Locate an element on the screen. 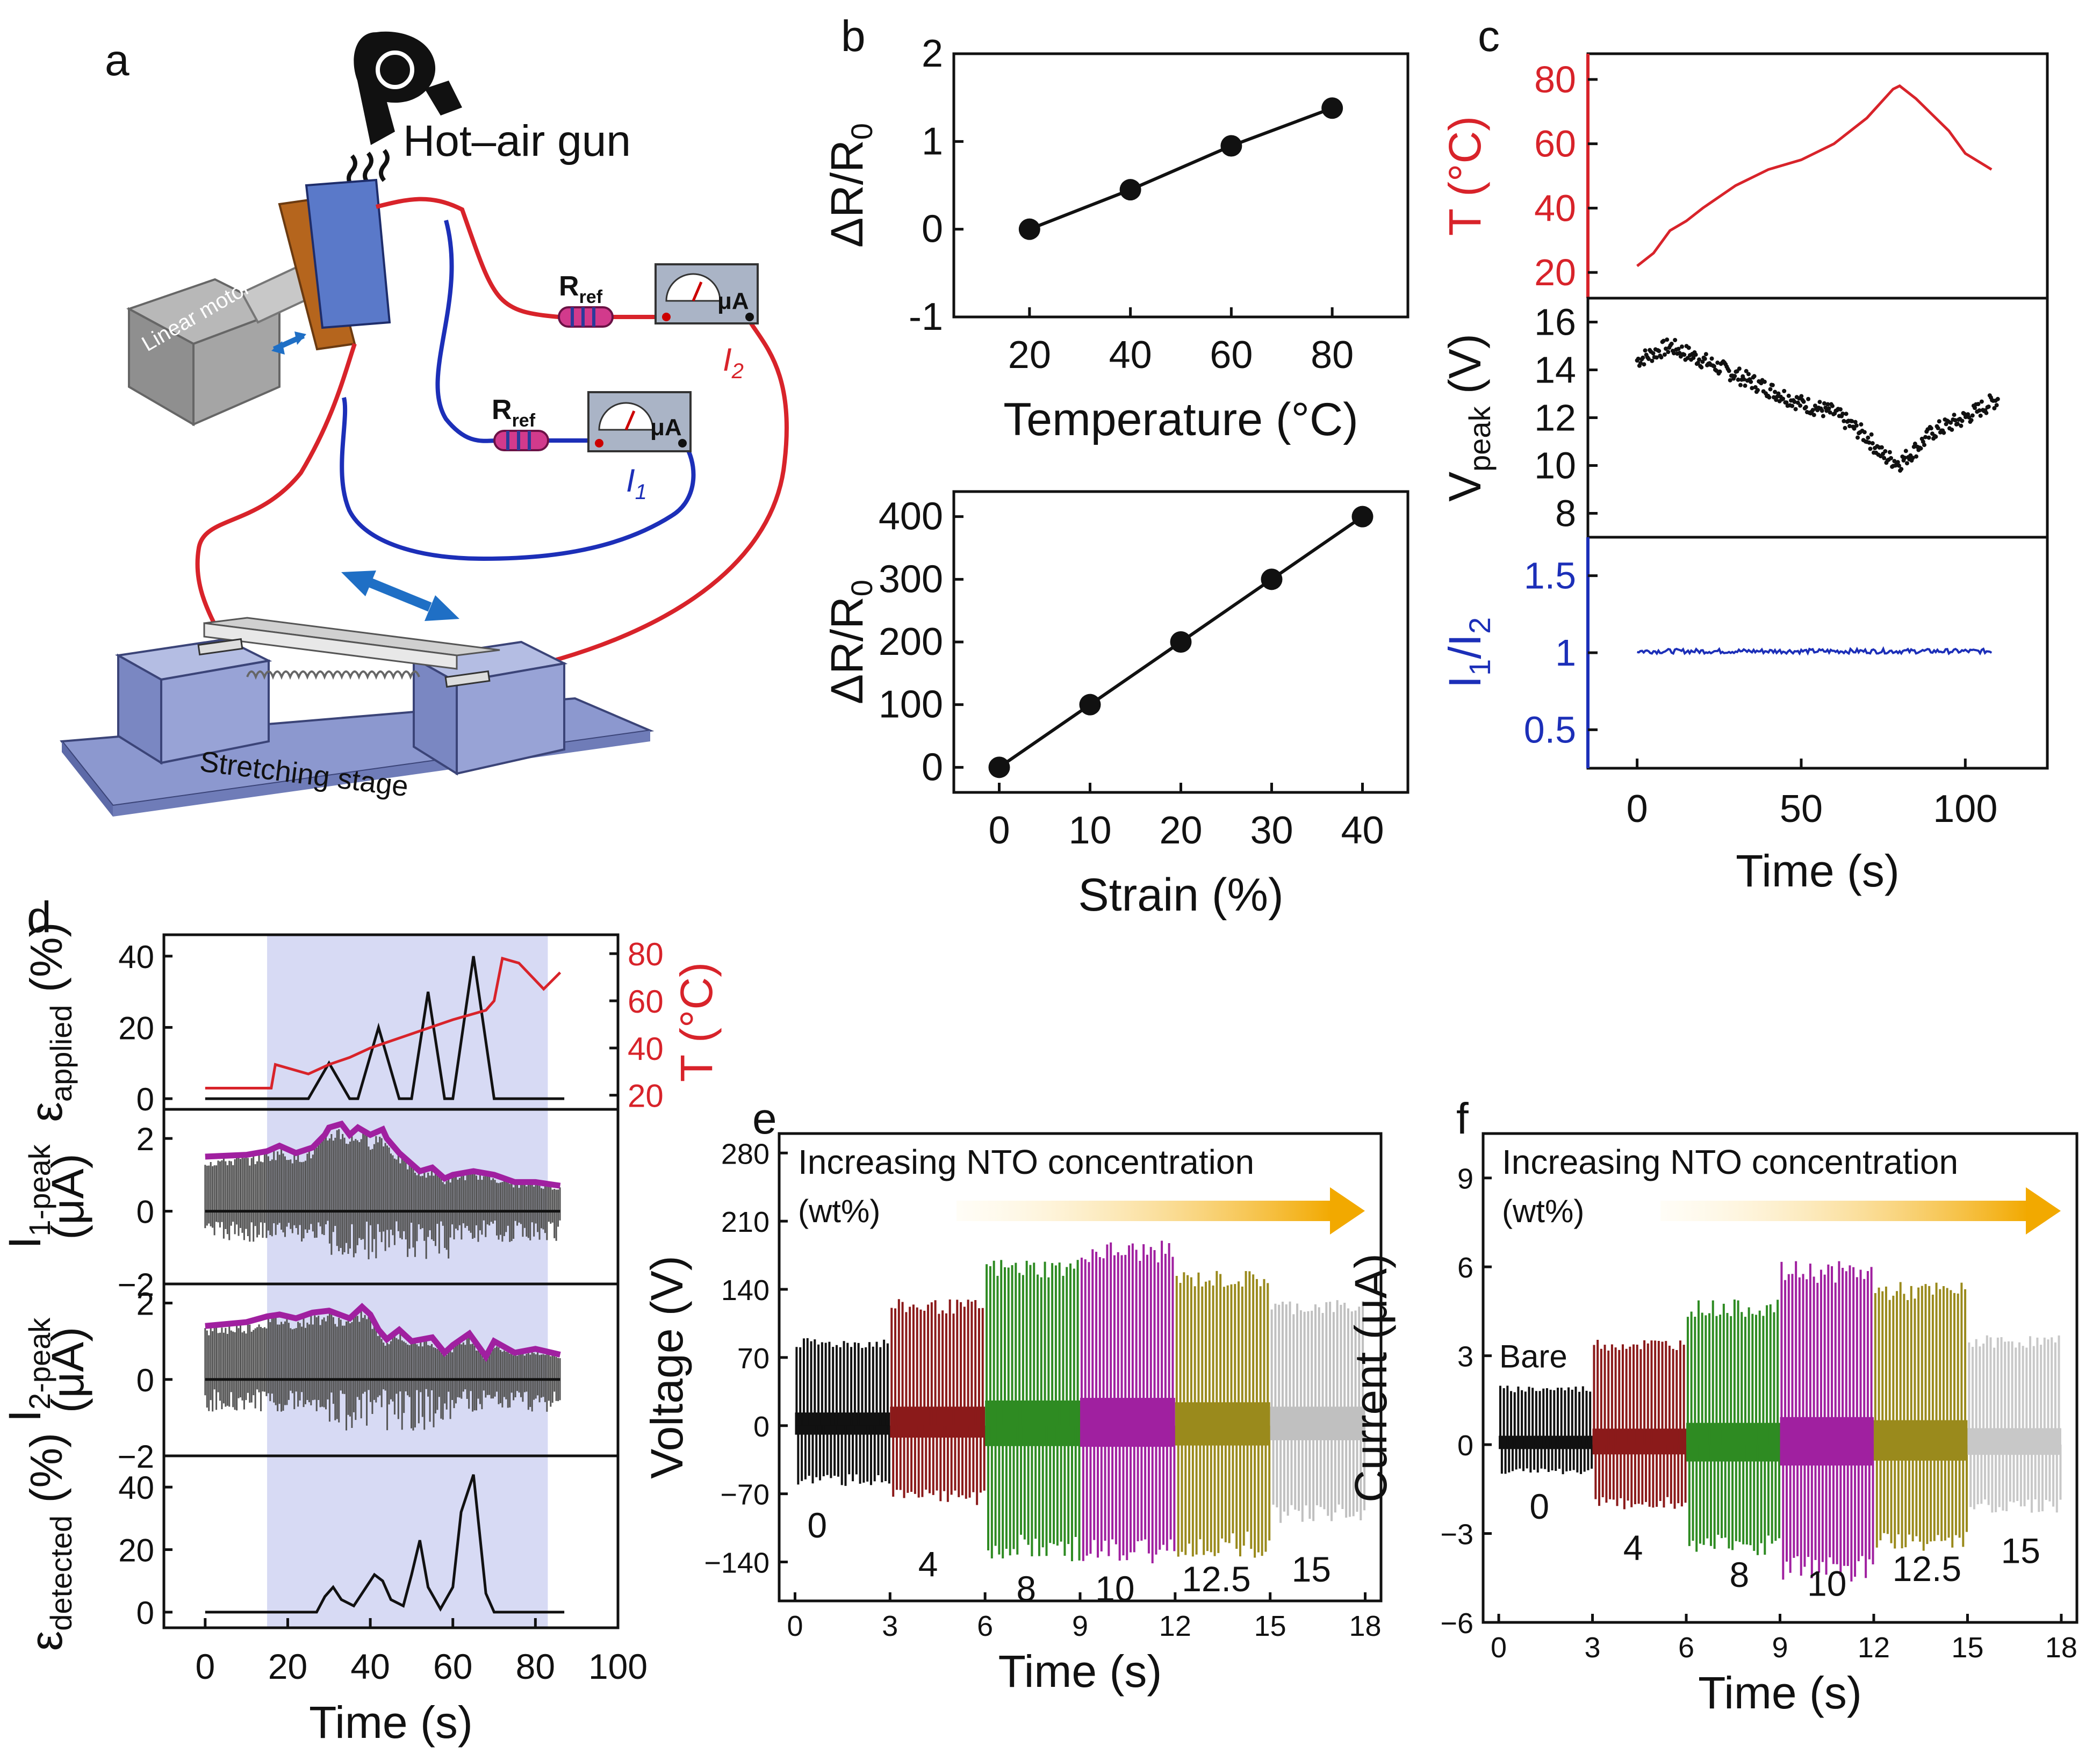 The image size is (2100, 1761). annotation-text: Increasing NTO concentration is located at coordinates (1730, 1162).